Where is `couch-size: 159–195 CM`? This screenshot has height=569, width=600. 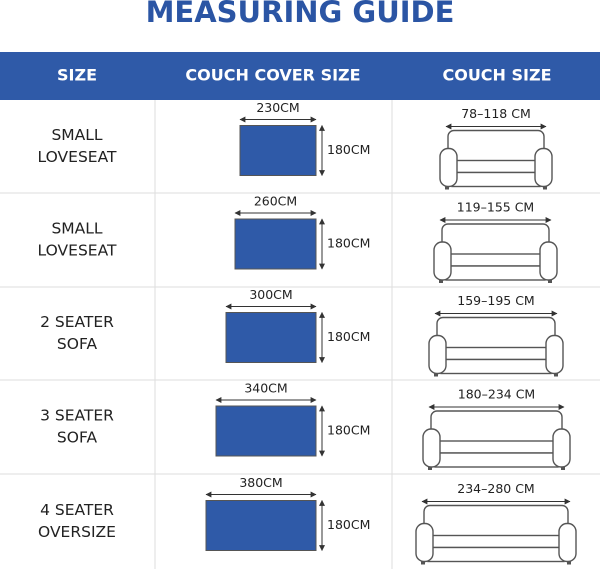
couch-size: 159–195 CM is located at coordinates (495, 300).